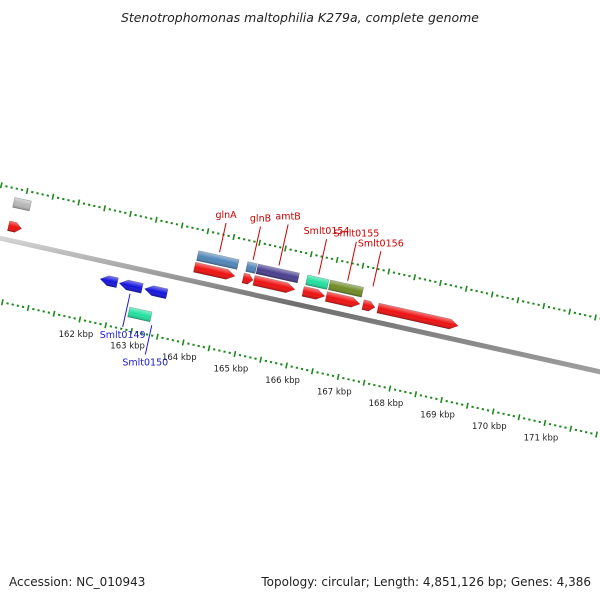  I want to click on scale-label: 170 kbp, so click(489, 427).